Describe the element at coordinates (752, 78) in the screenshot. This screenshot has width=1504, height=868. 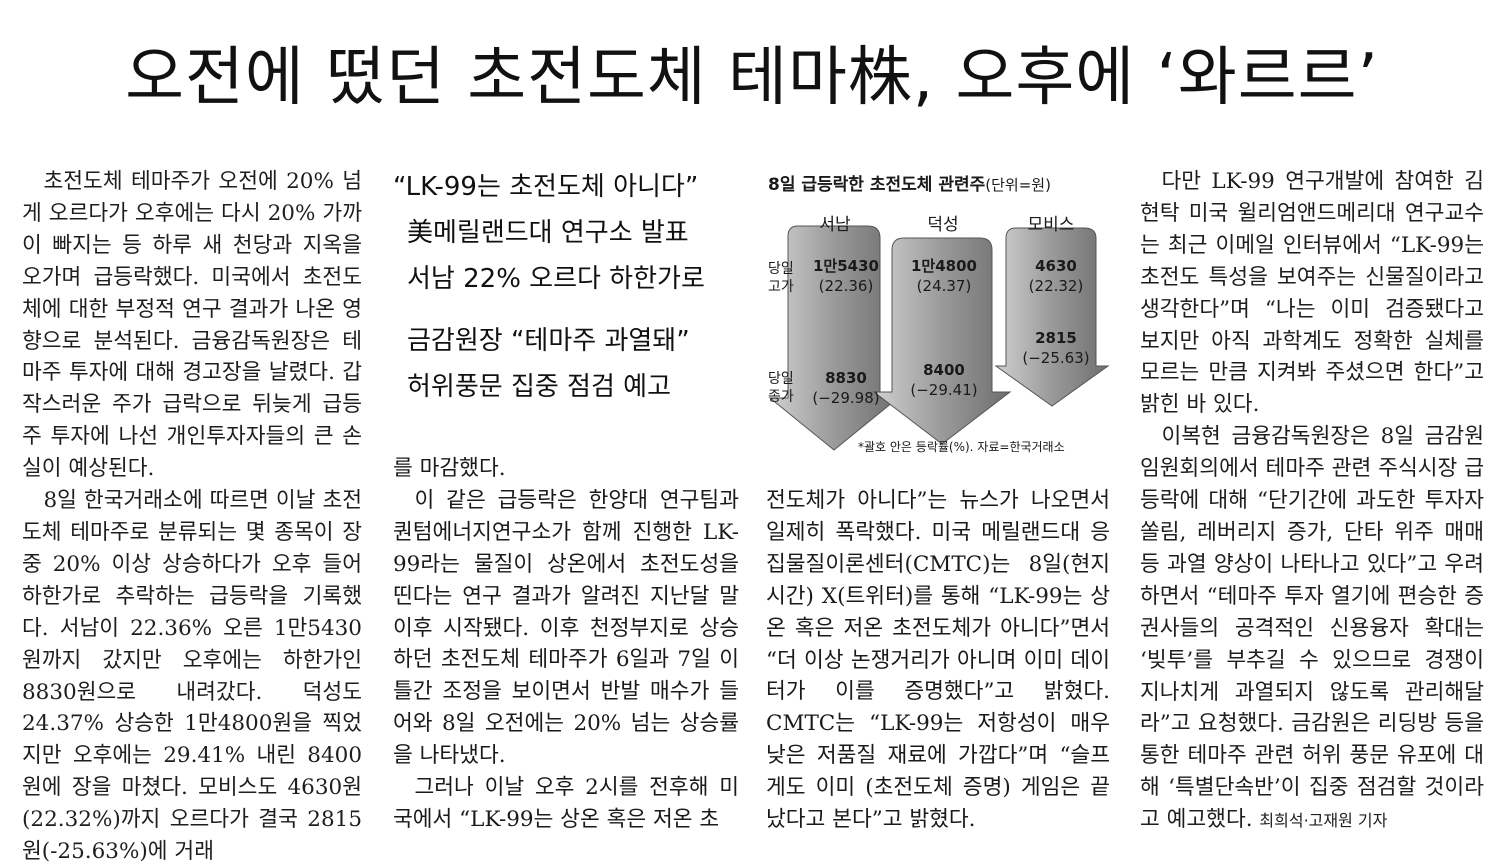
I see `headline: 오전에 떴던 초전도체 테마株, 오후에 ‘와르르’` at that location.